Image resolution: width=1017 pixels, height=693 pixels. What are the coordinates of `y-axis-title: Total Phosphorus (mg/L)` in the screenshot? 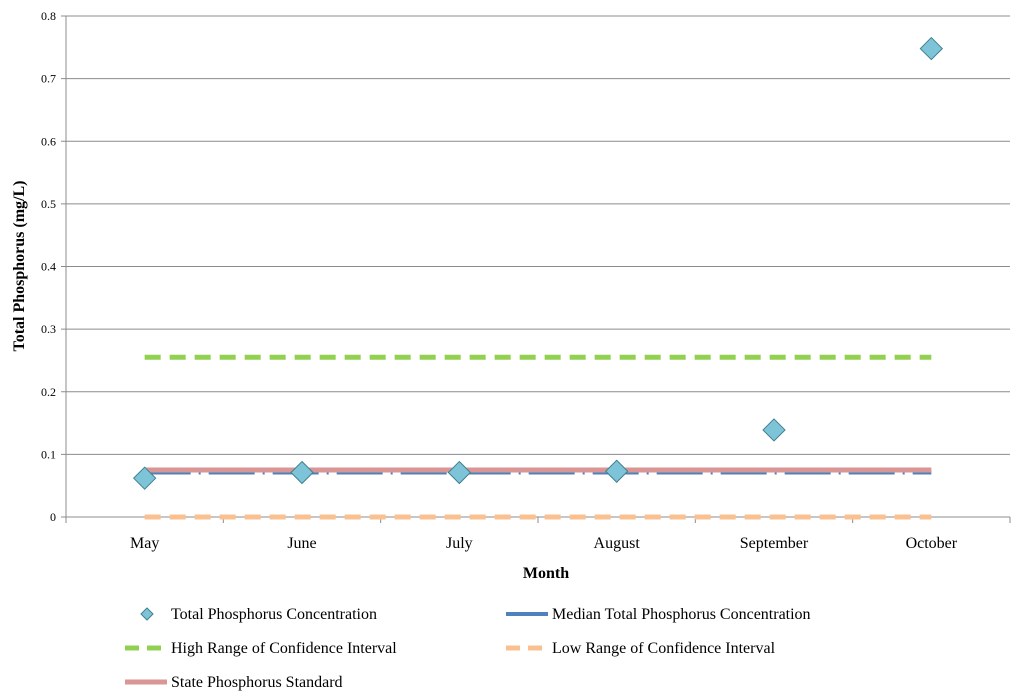 It's located at (19, 266).